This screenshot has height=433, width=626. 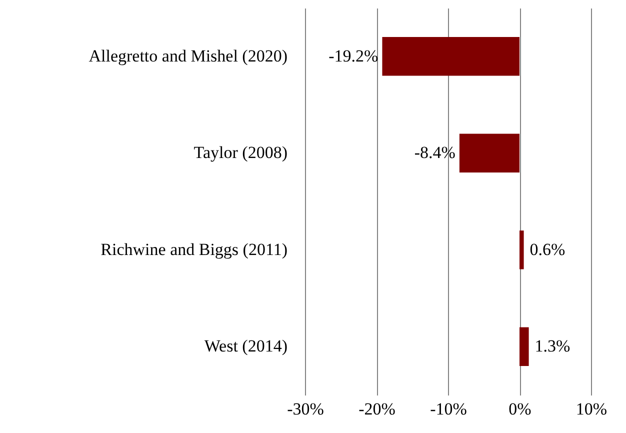 What do you see at coordinates (448, 409) in the screenshot?
I see `x-tick-label: -10%` at bounding box center [448, 409].